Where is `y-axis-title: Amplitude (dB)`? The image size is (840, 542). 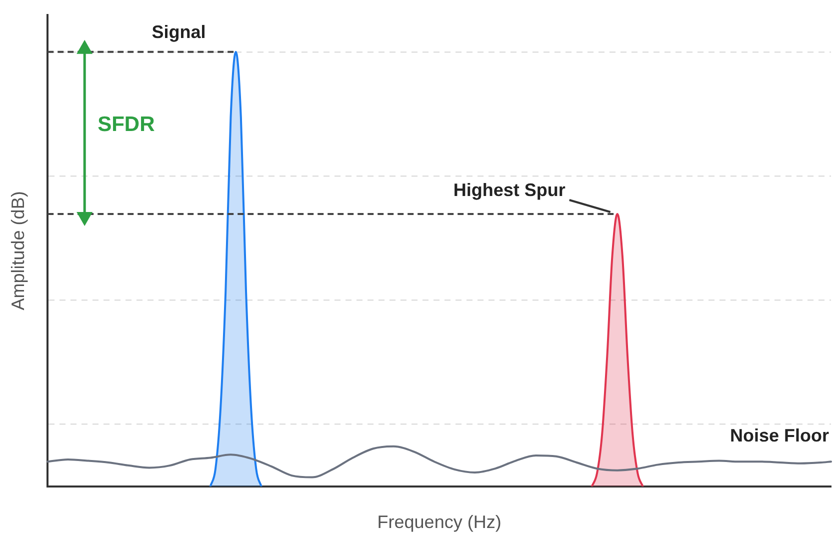 y-axis-title: Amplitude (dB) is located at coordinates (18, 250).